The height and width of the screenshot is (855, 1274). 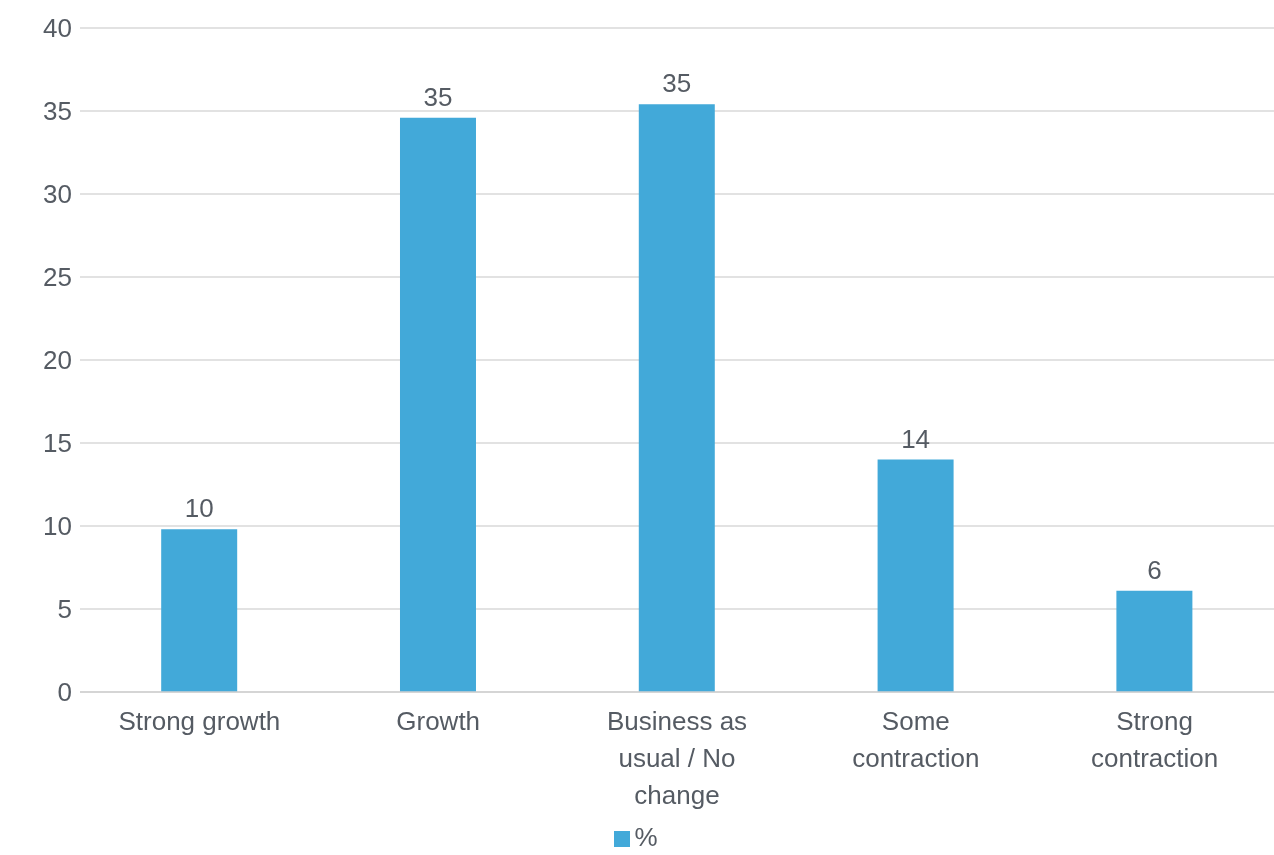 I want to click on data-label: 14, so click(x=916, y=438).